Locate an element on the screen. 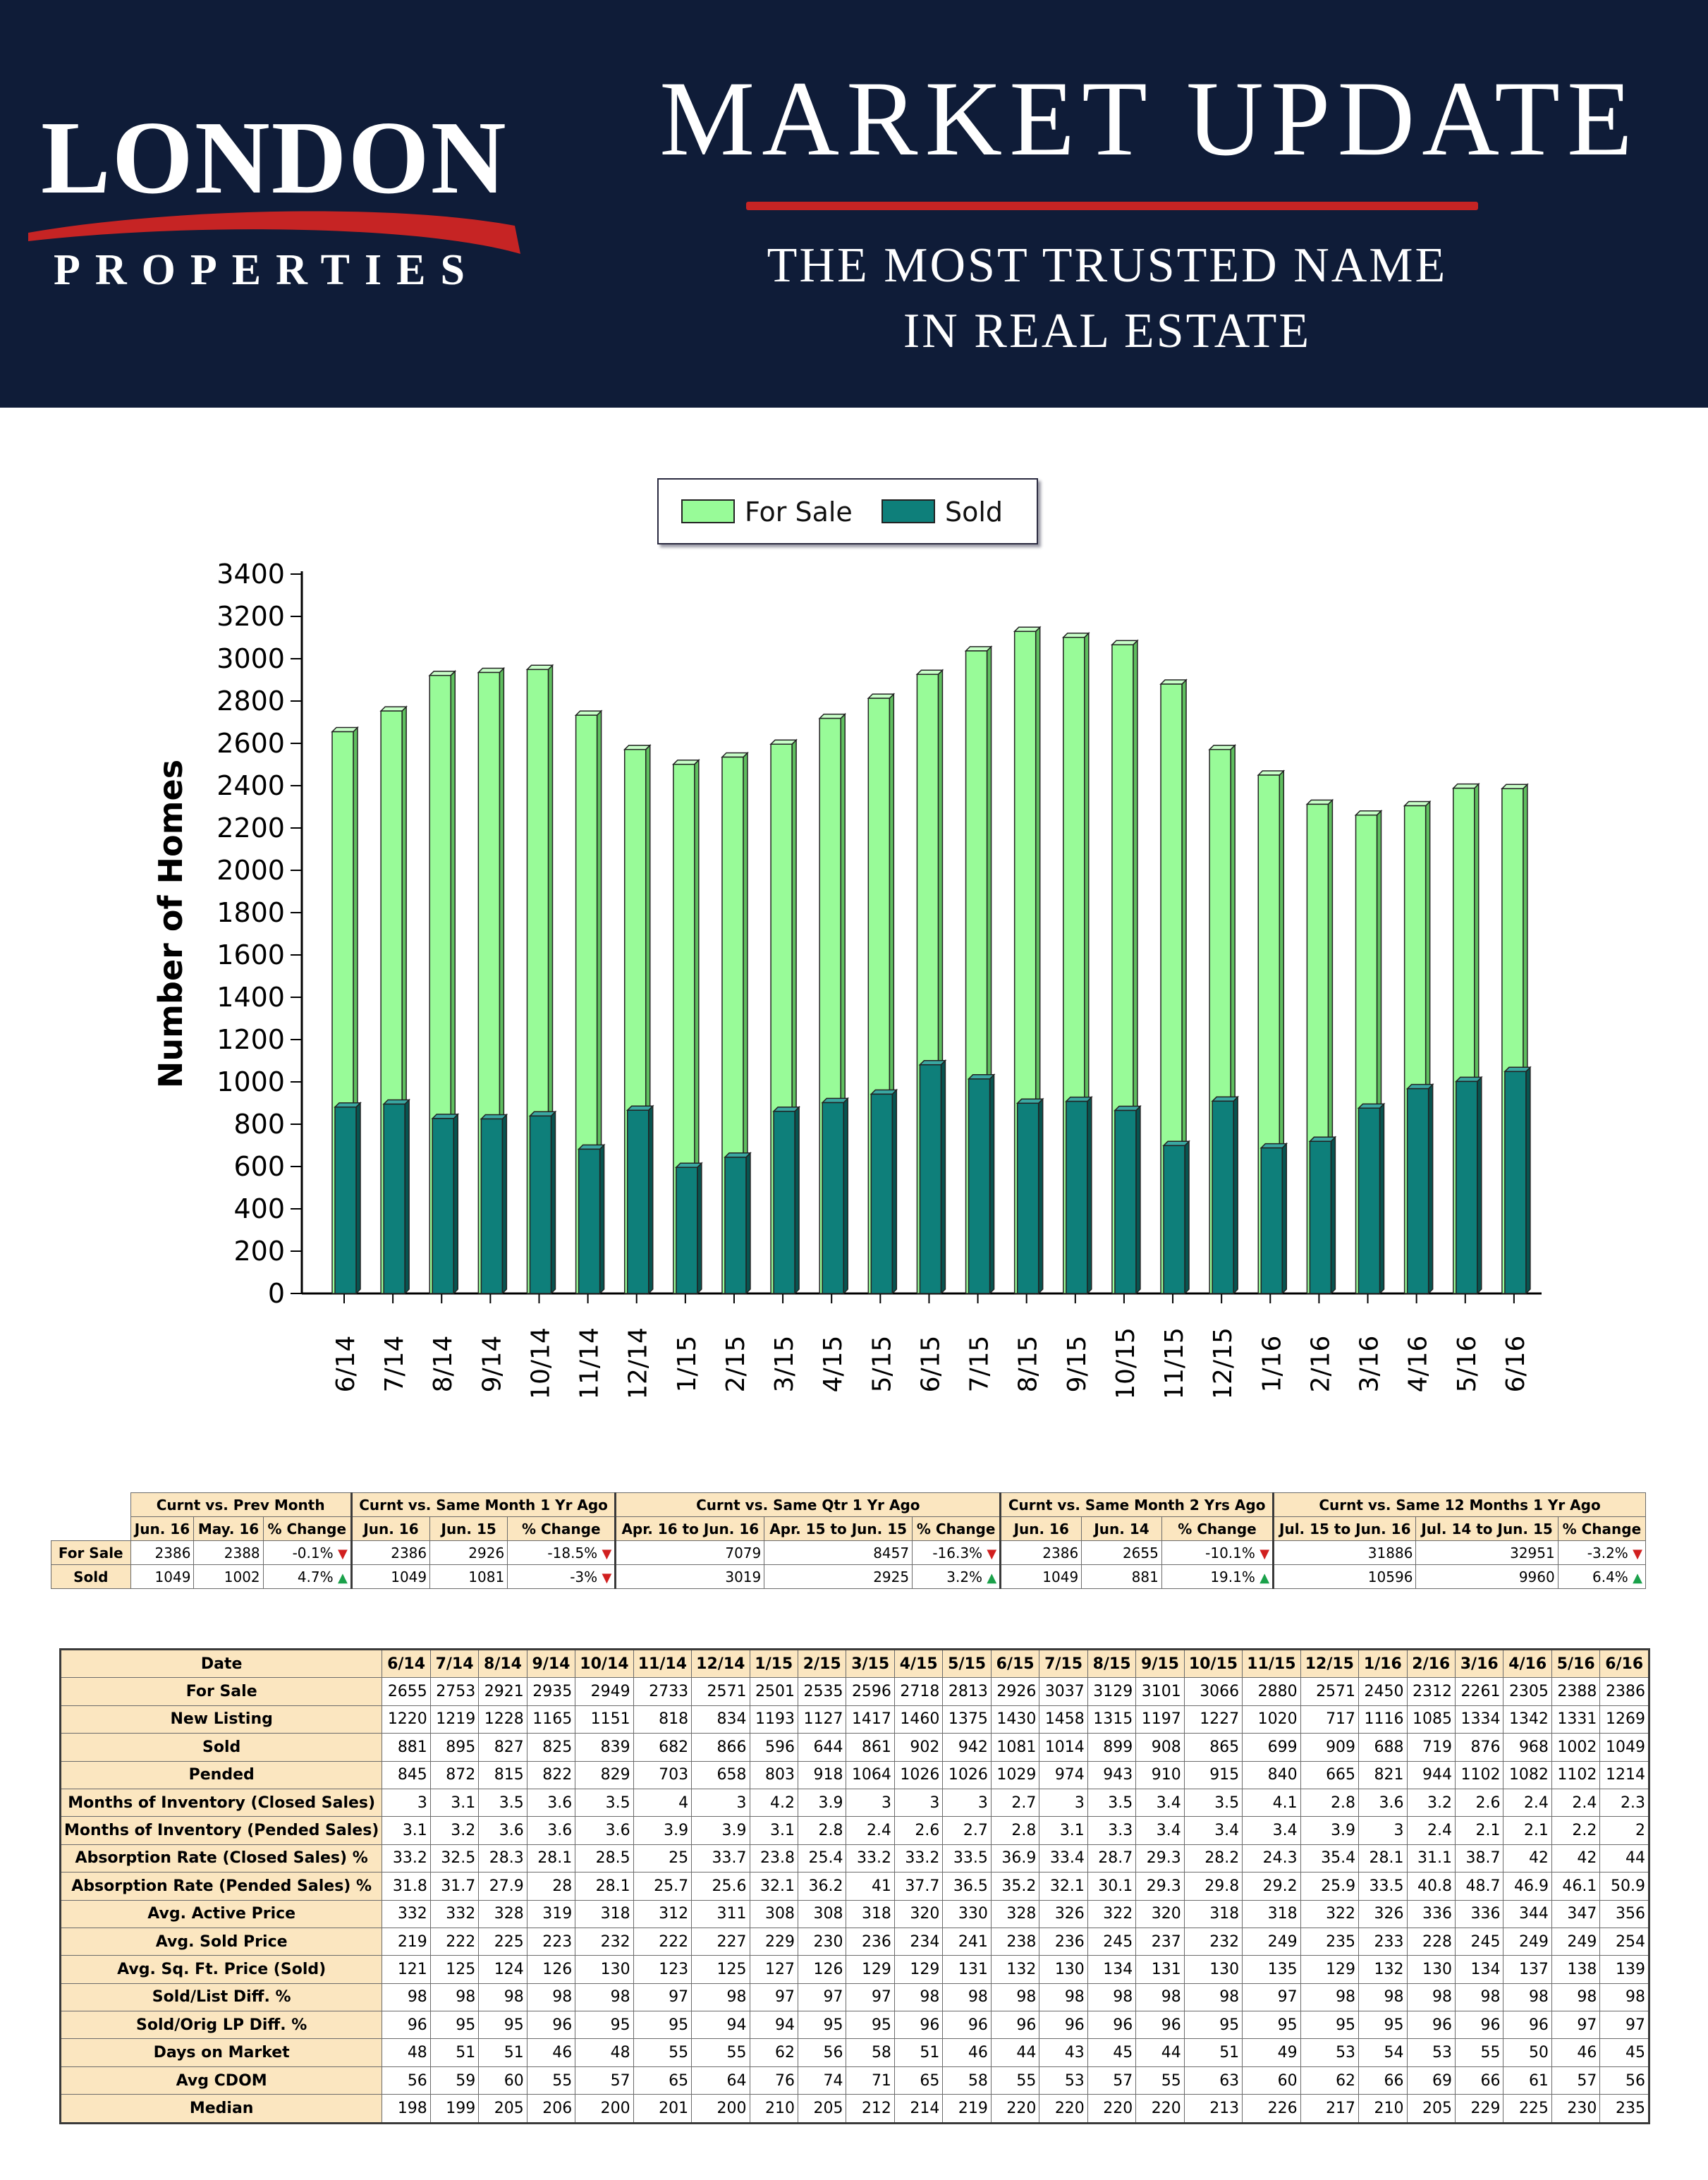  stats-cell: 249 is located at coordinates (1527, 1942).